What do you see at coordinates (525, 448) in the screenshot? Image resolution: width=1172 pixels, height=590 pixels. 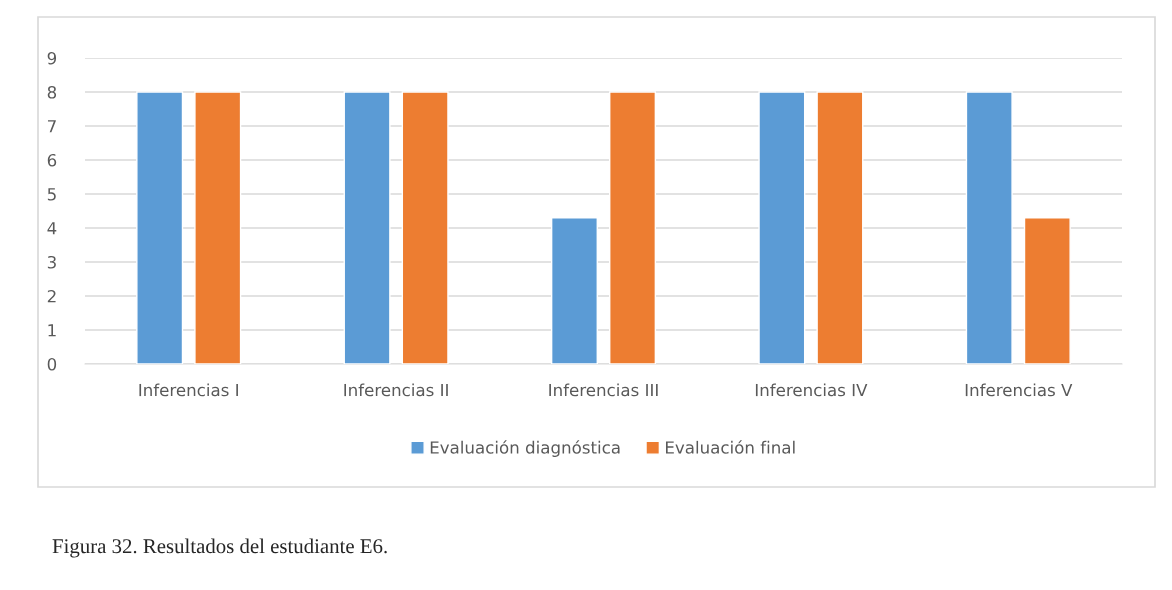 I see `legend-label: Evaluación diagnóstica` at bounding box center [525, 448].